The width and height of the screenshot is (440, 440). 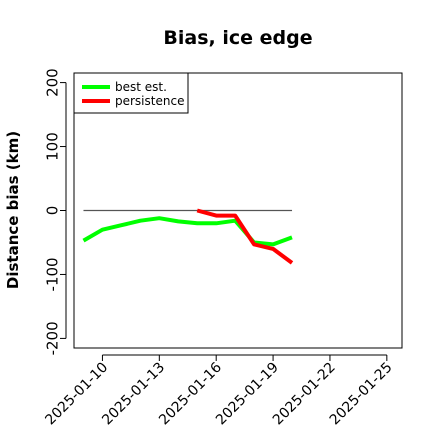 I want to click on y-tick-label: 100, so click(x=52, y=146).